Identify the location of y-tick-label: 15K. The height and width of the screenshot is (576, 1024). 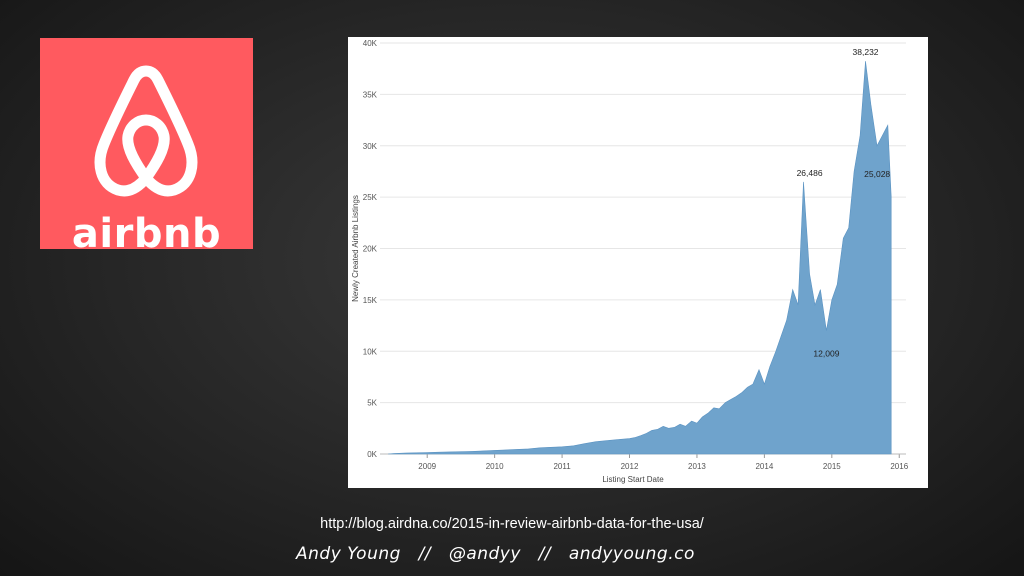
(370, 300).